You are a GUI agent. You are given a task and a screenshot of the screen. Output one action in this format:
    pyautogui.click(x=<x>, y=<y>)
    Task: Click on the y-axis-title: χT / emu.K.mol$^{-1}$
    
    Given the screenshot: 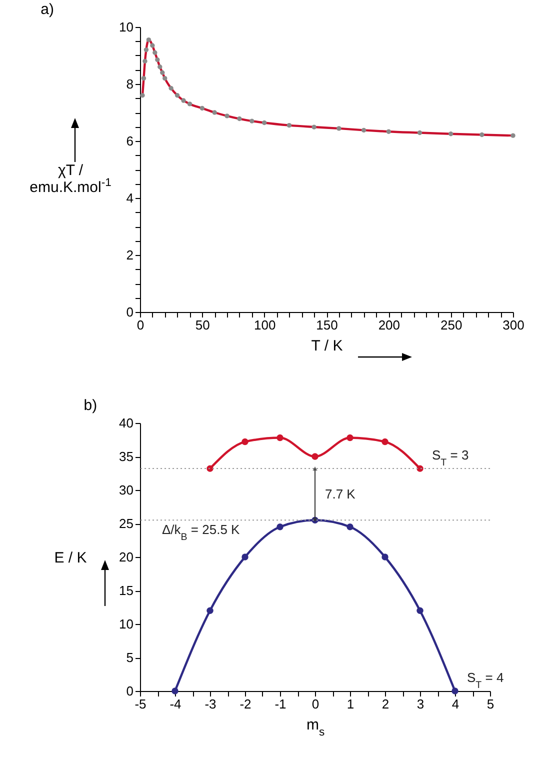 What is the action you would take?
    pyautogui.click(x=71, y=179)
    